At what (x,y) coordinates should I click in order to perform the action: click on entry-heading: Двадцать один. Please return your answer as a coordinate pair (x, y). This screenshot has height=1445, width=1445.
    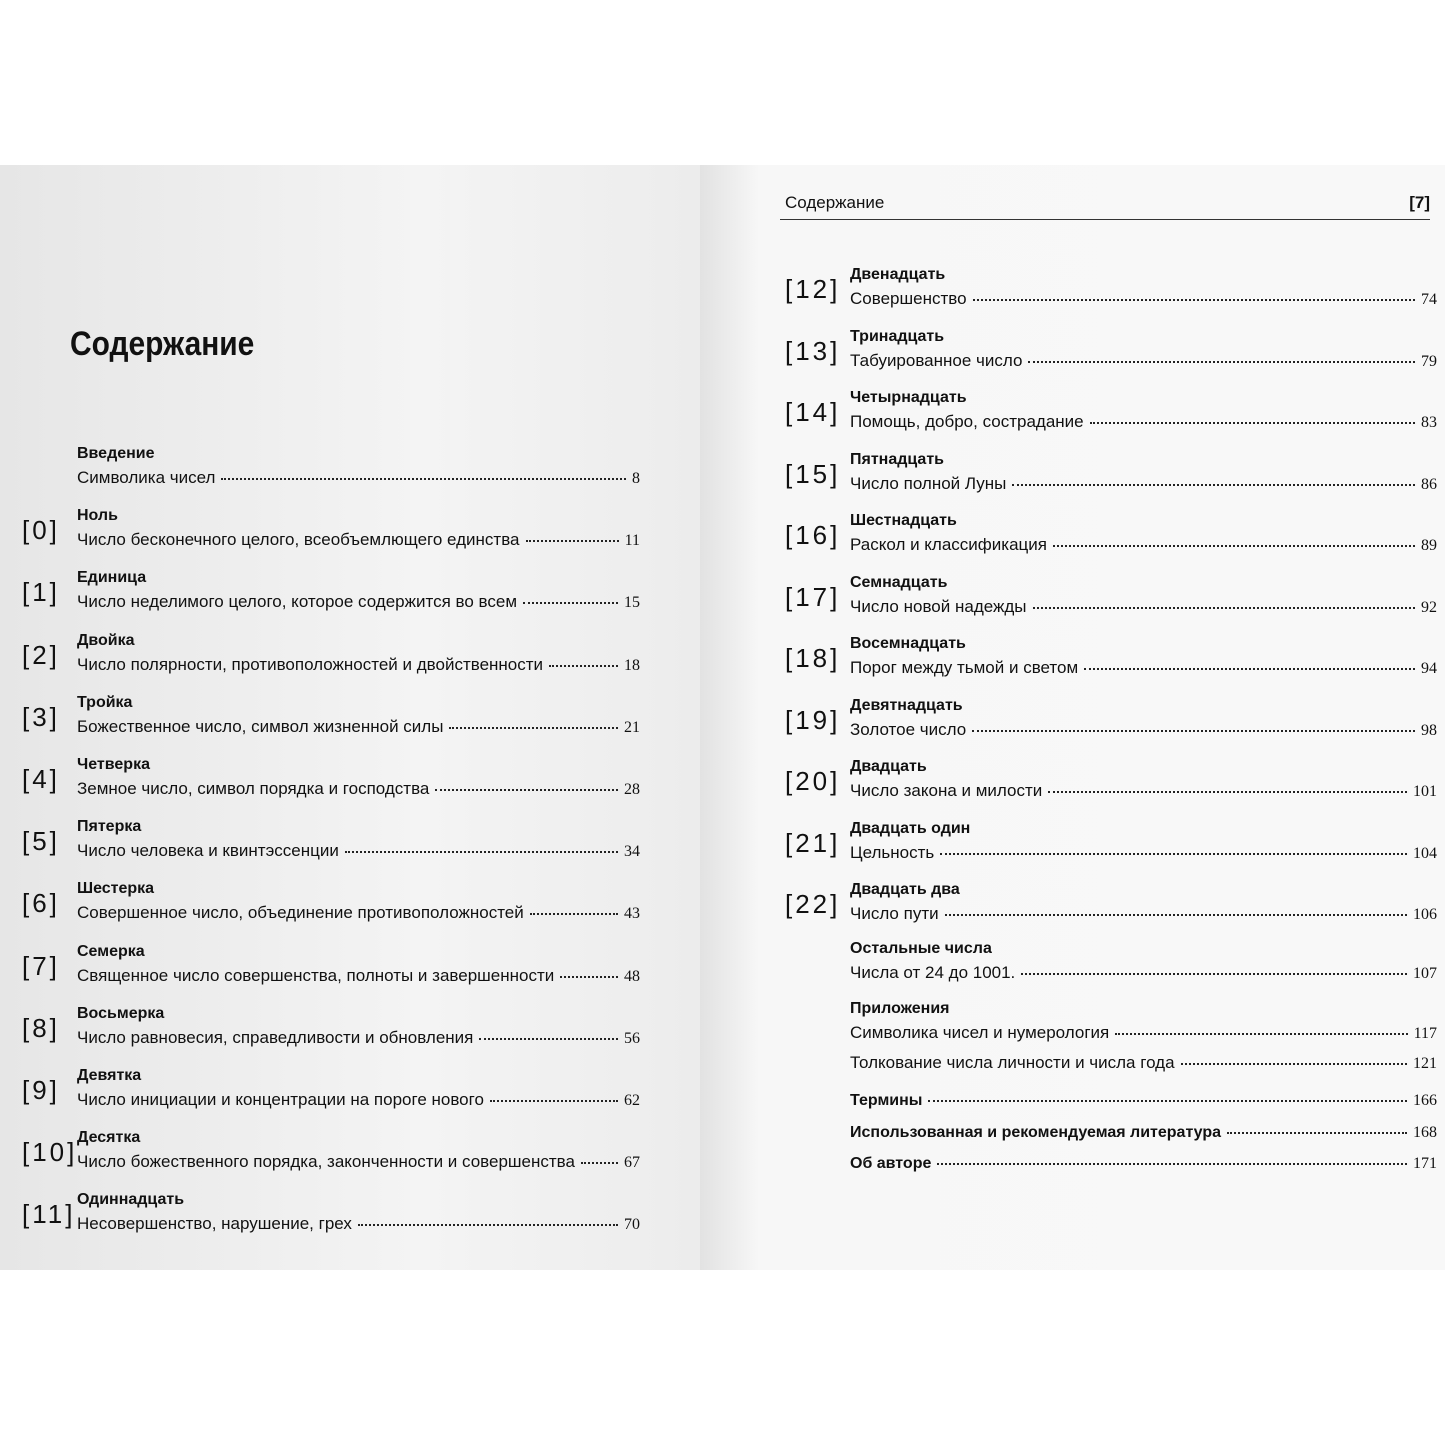
    Looking at the image, I should click on (910, 828).